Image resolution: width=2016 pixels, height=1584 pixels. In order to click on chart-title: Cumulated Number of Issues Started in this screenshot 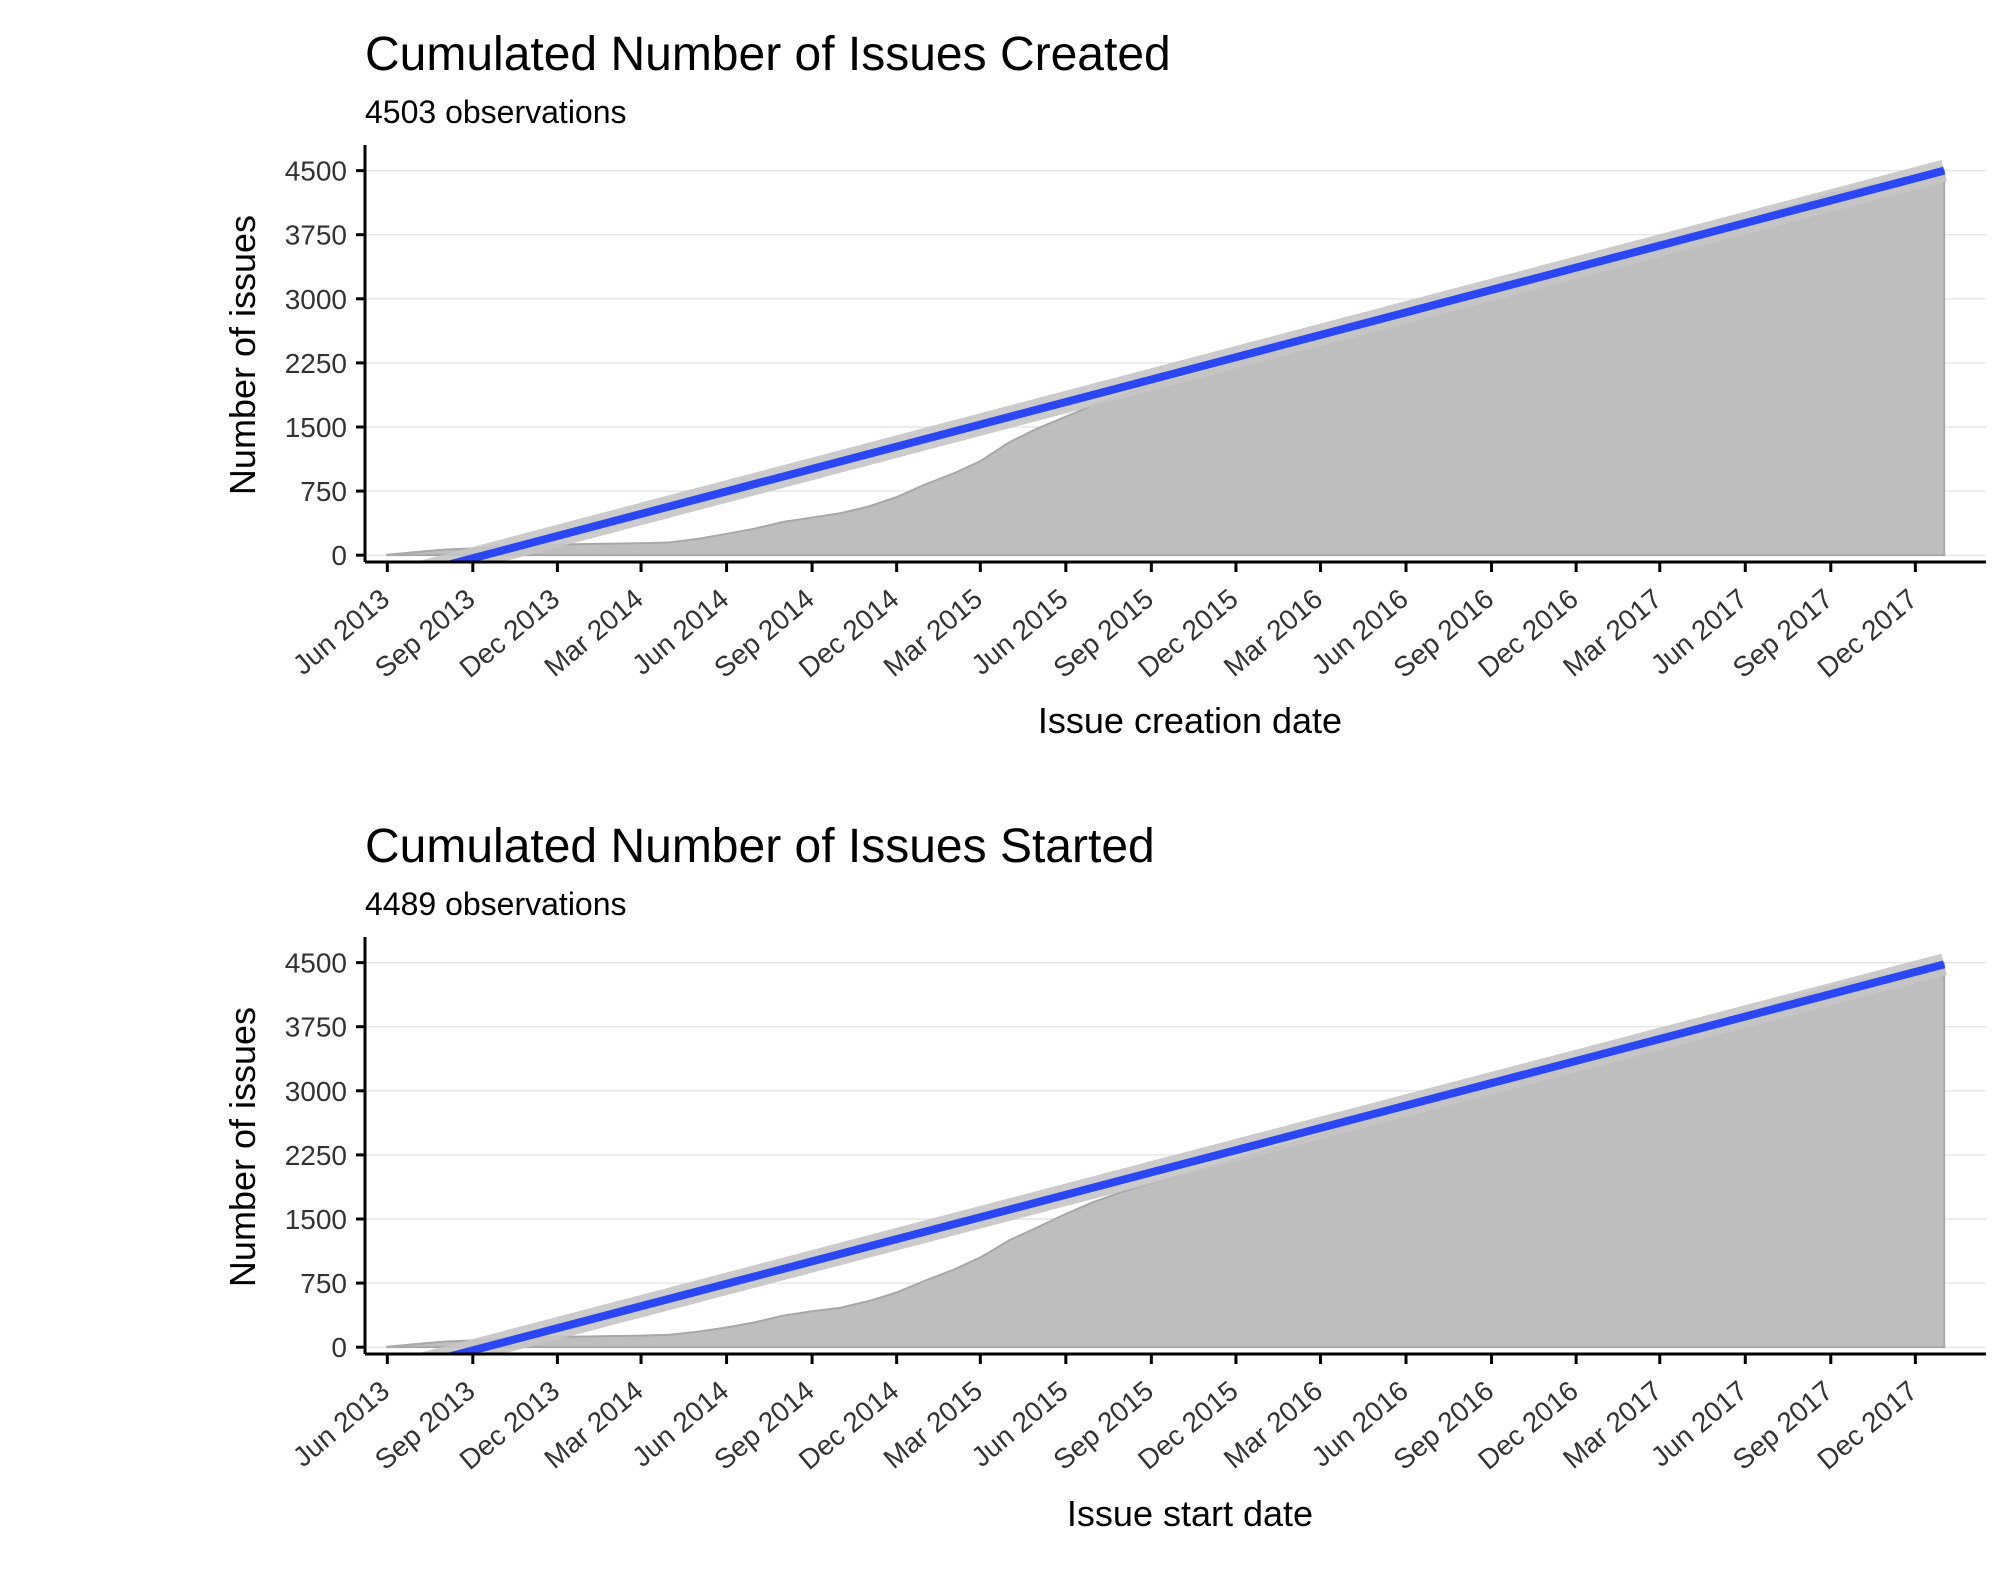, I will do `click(760, 846)`.